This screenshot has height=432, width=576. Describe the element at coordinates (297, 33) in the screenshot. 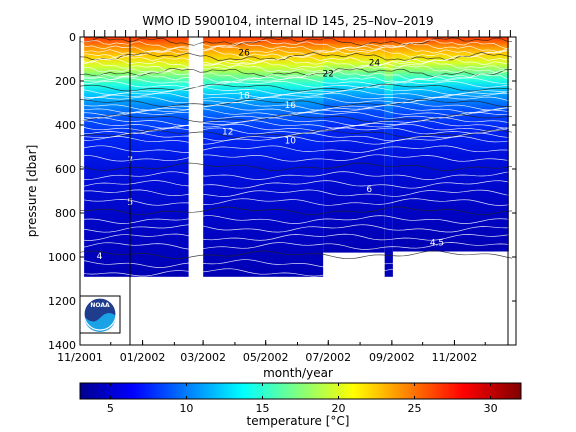

I see `profile-ticks` at that location.